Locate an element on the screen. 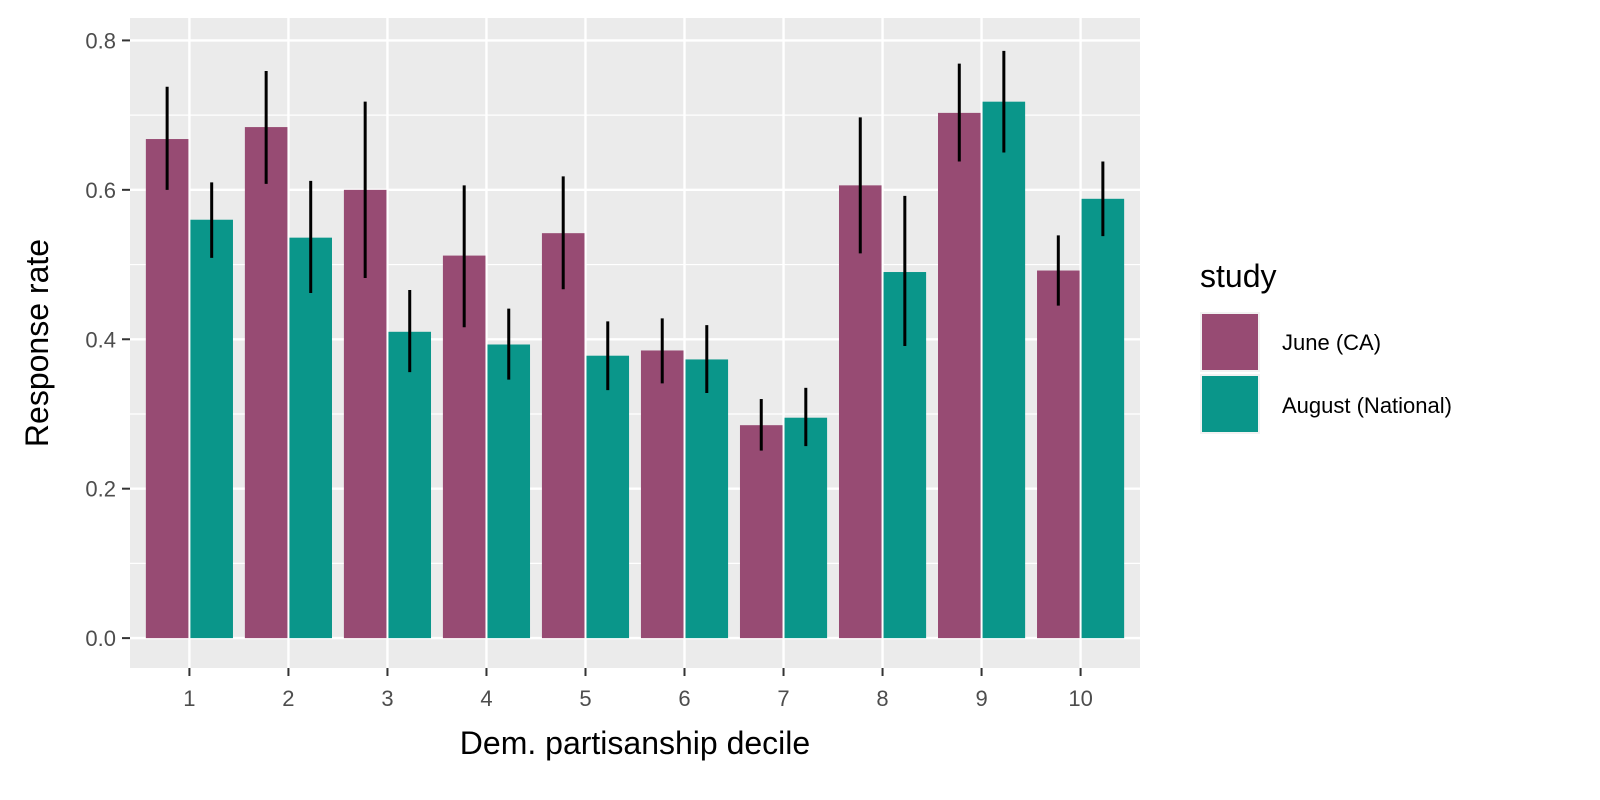 This screenshot has height=800, width=1600. y-tick-label: 0.2 is located at coordinates (100, 489).